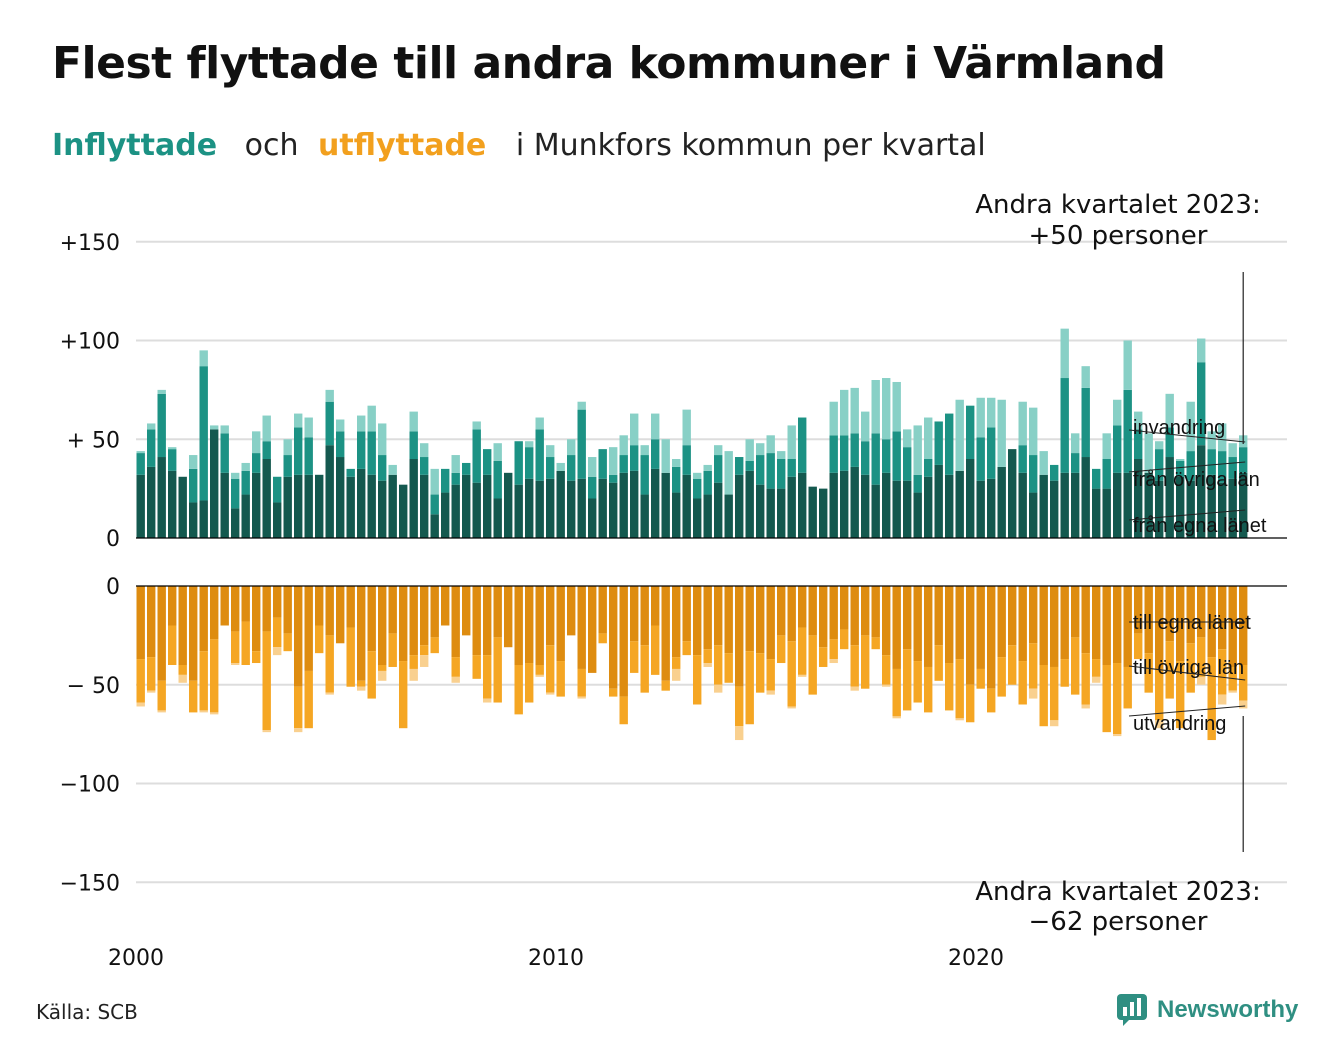 This screenshot has width=1340, height=1060. What do you see at coordinates (1118, 922) in the screenshot?
I see `annotation-out-line2: −62 personer` at bounding box center [1118, 922].